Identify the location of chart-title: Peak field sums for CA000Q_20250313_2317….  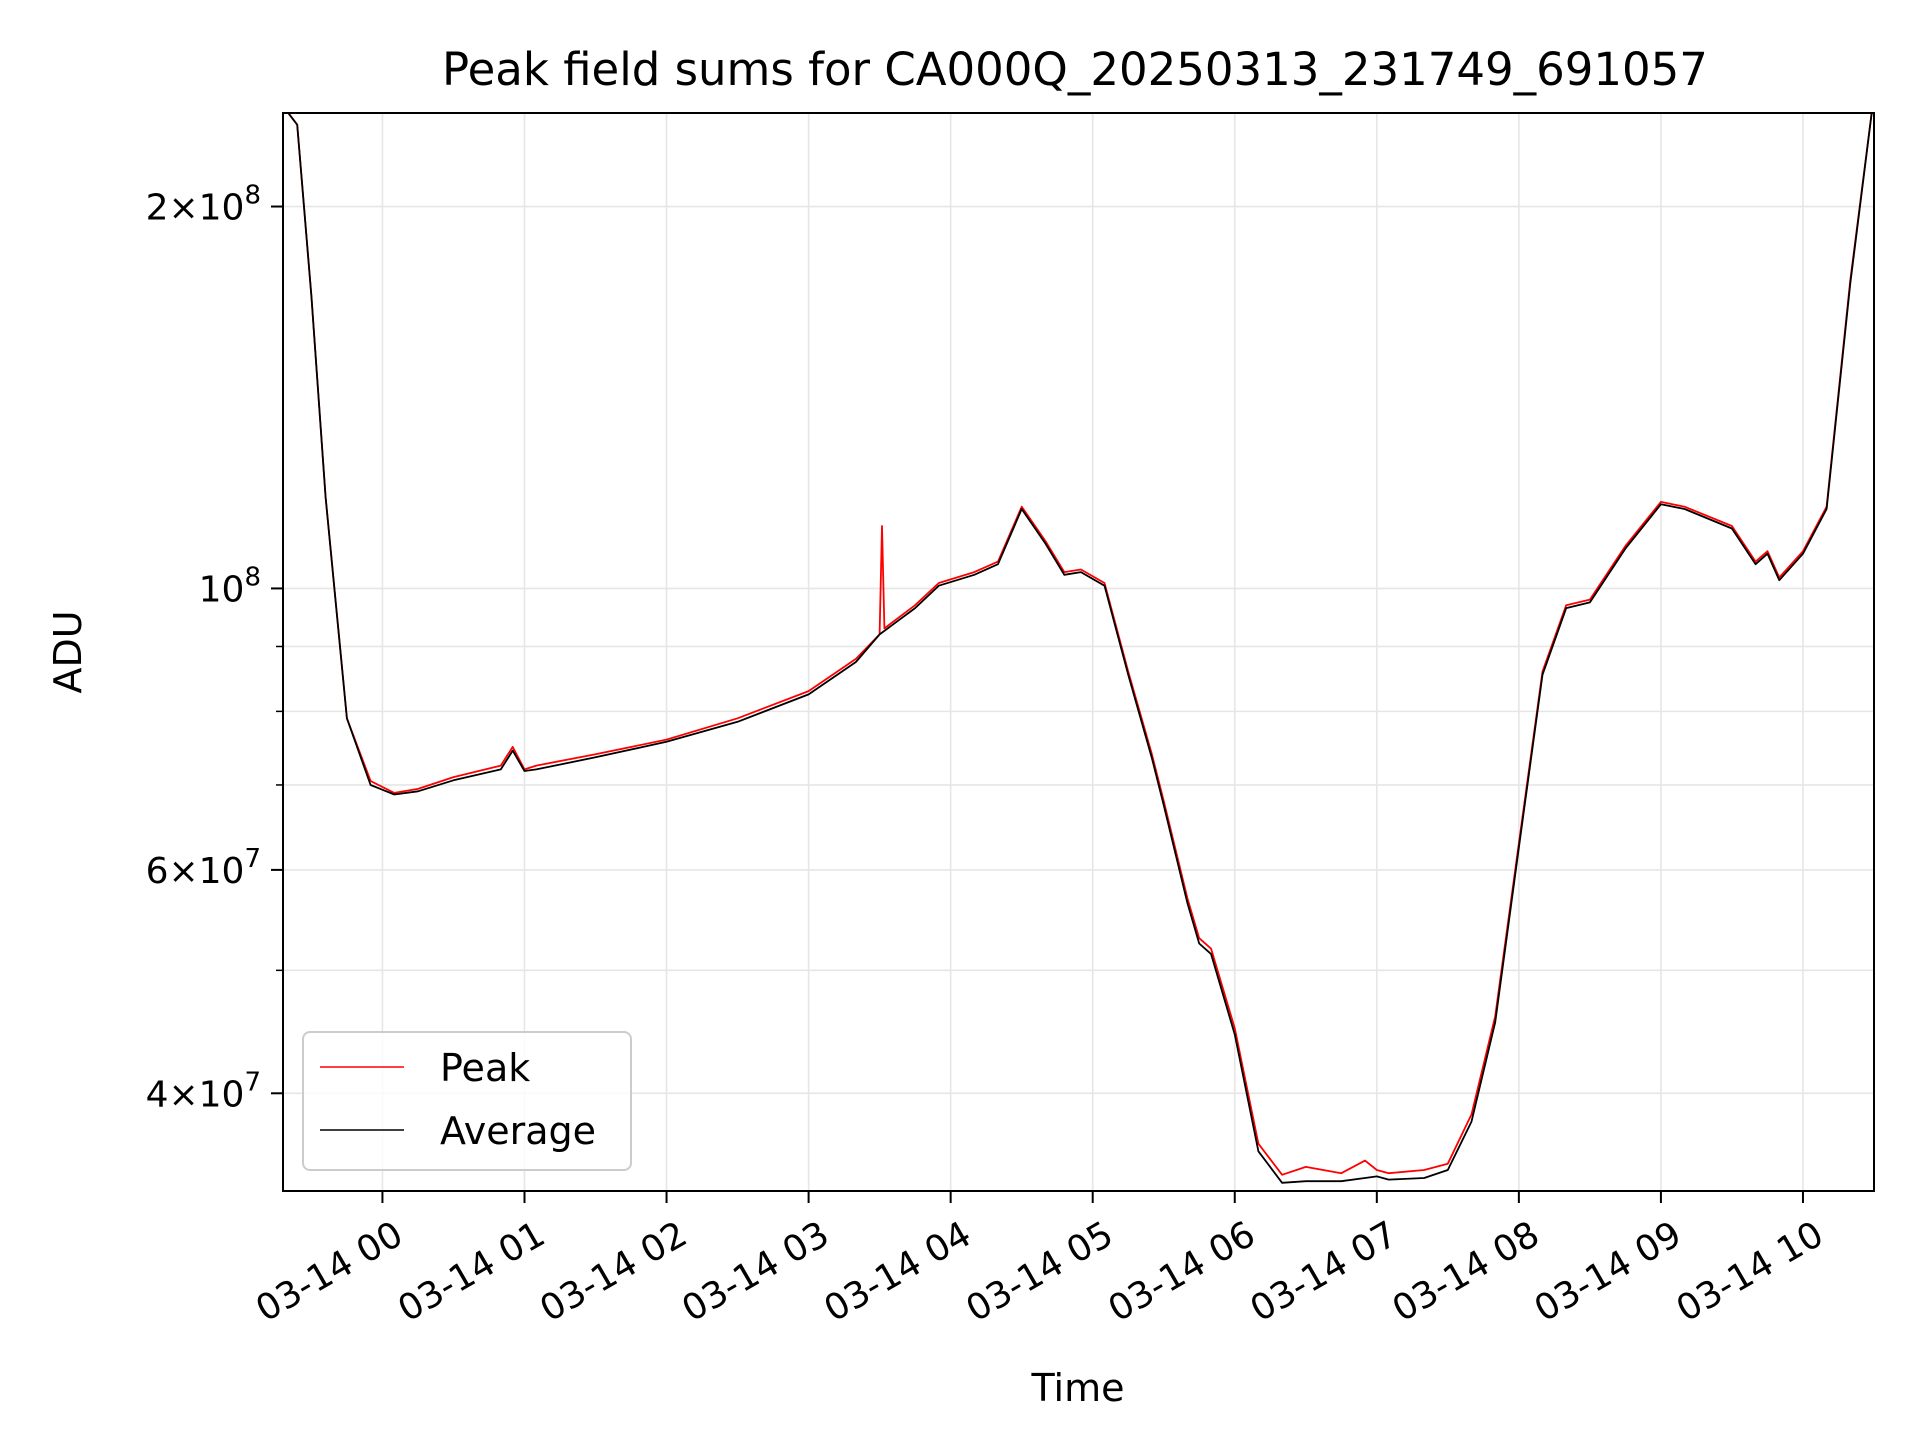
(1075, 69).